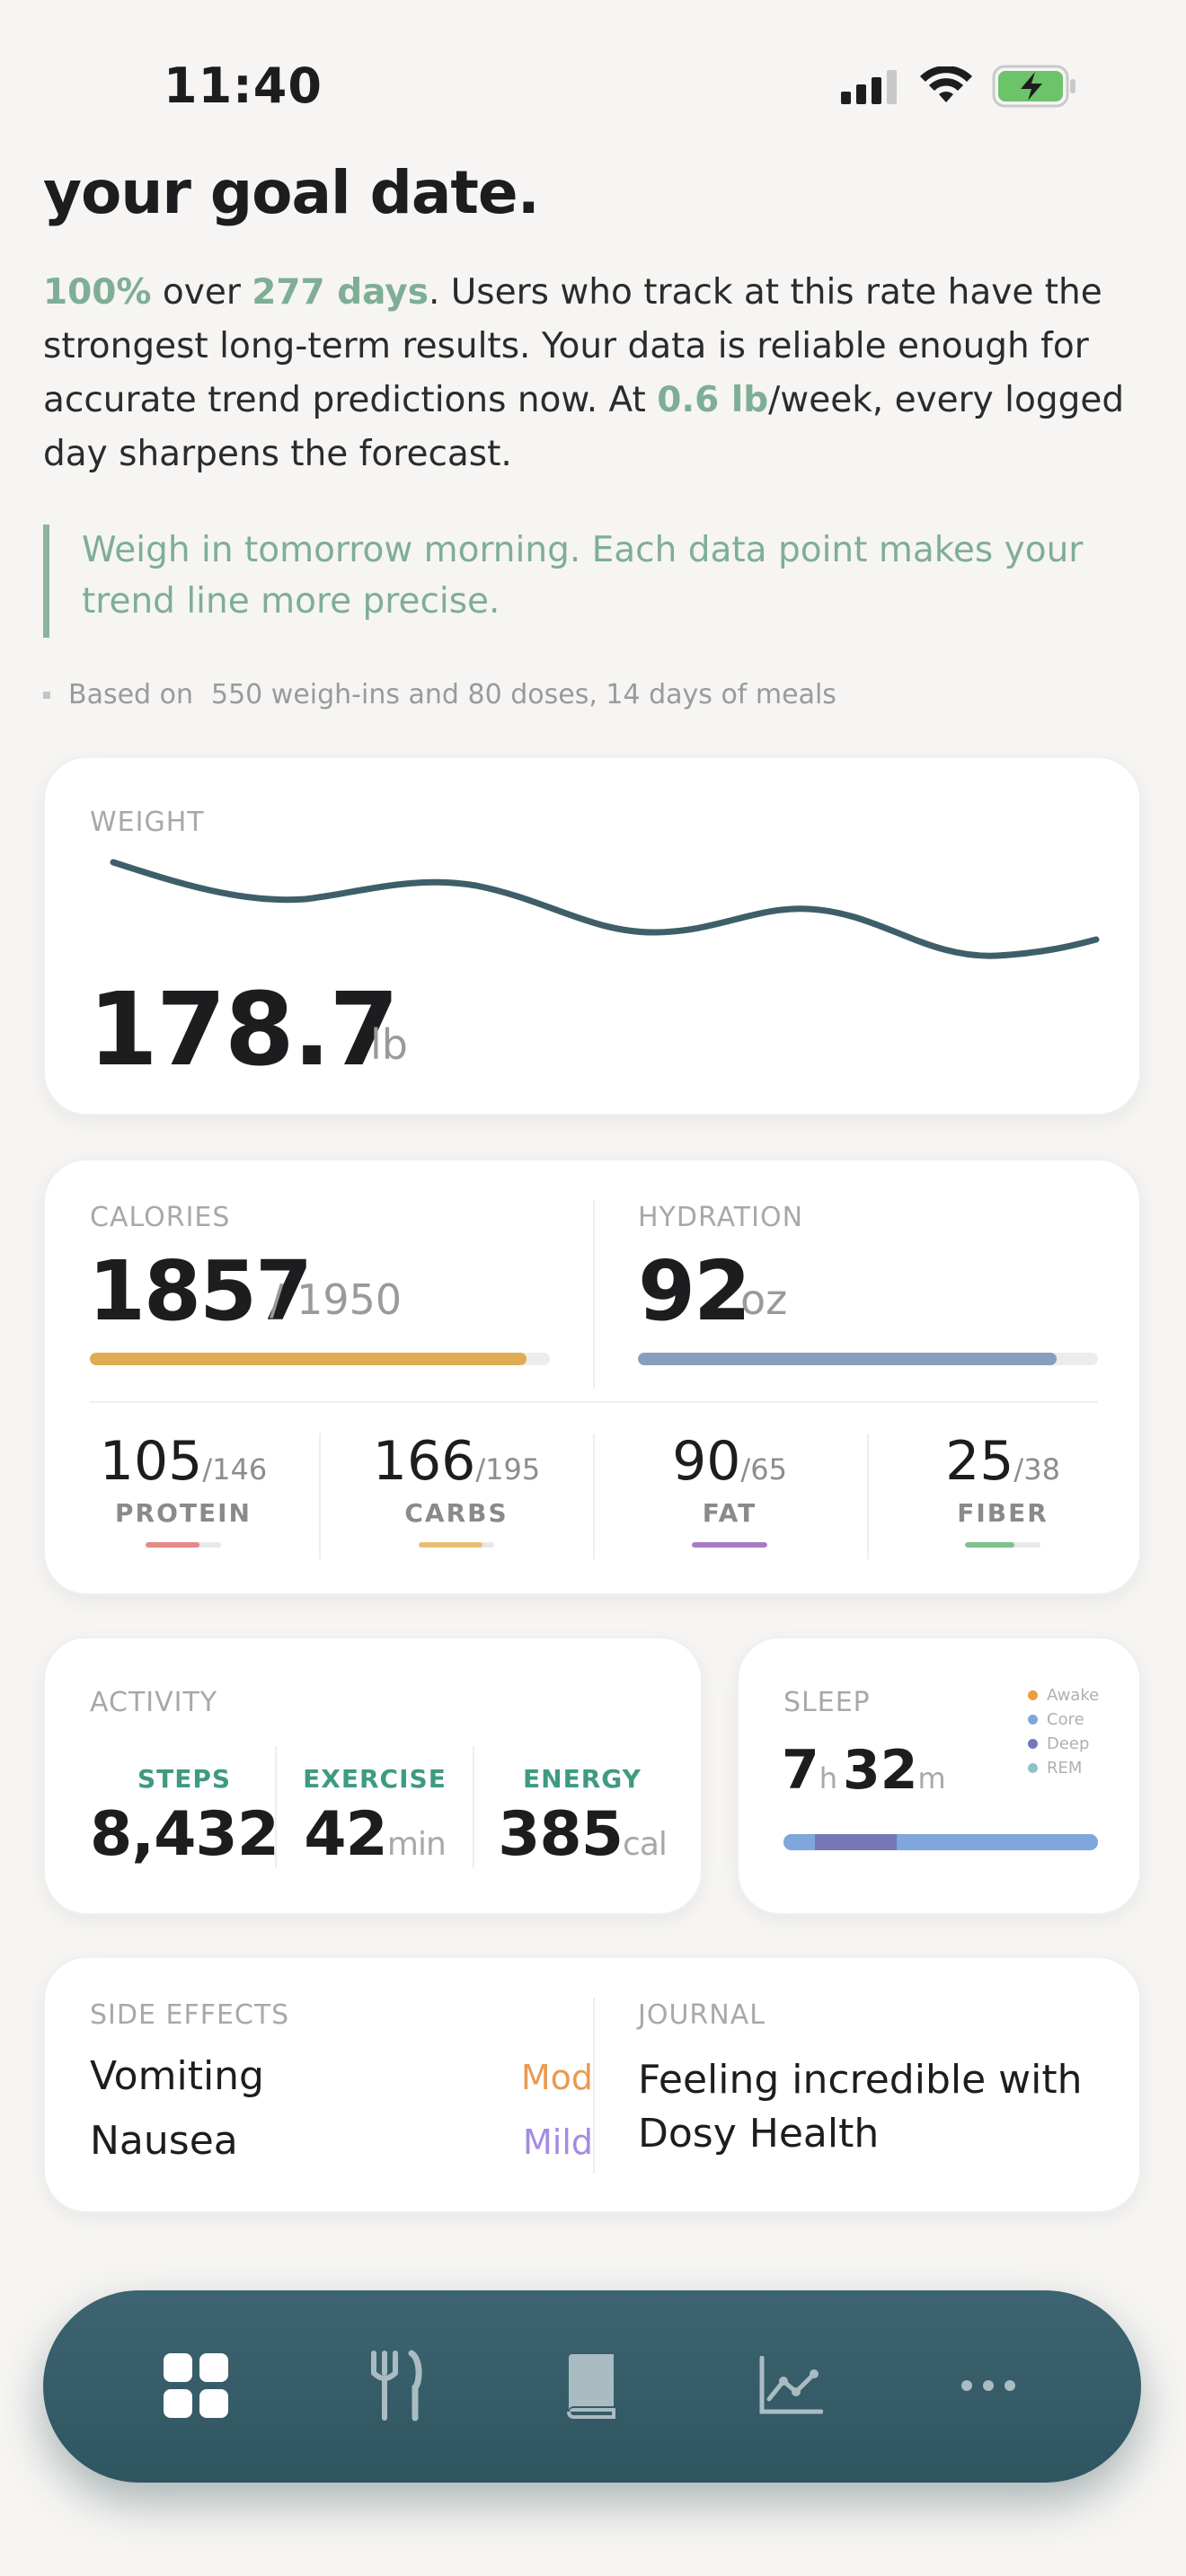  What do you see at coordinates (827, 1702) in the screenshot?
I see `sleep-label: SLEEP` at bounding box center [827, 1702].